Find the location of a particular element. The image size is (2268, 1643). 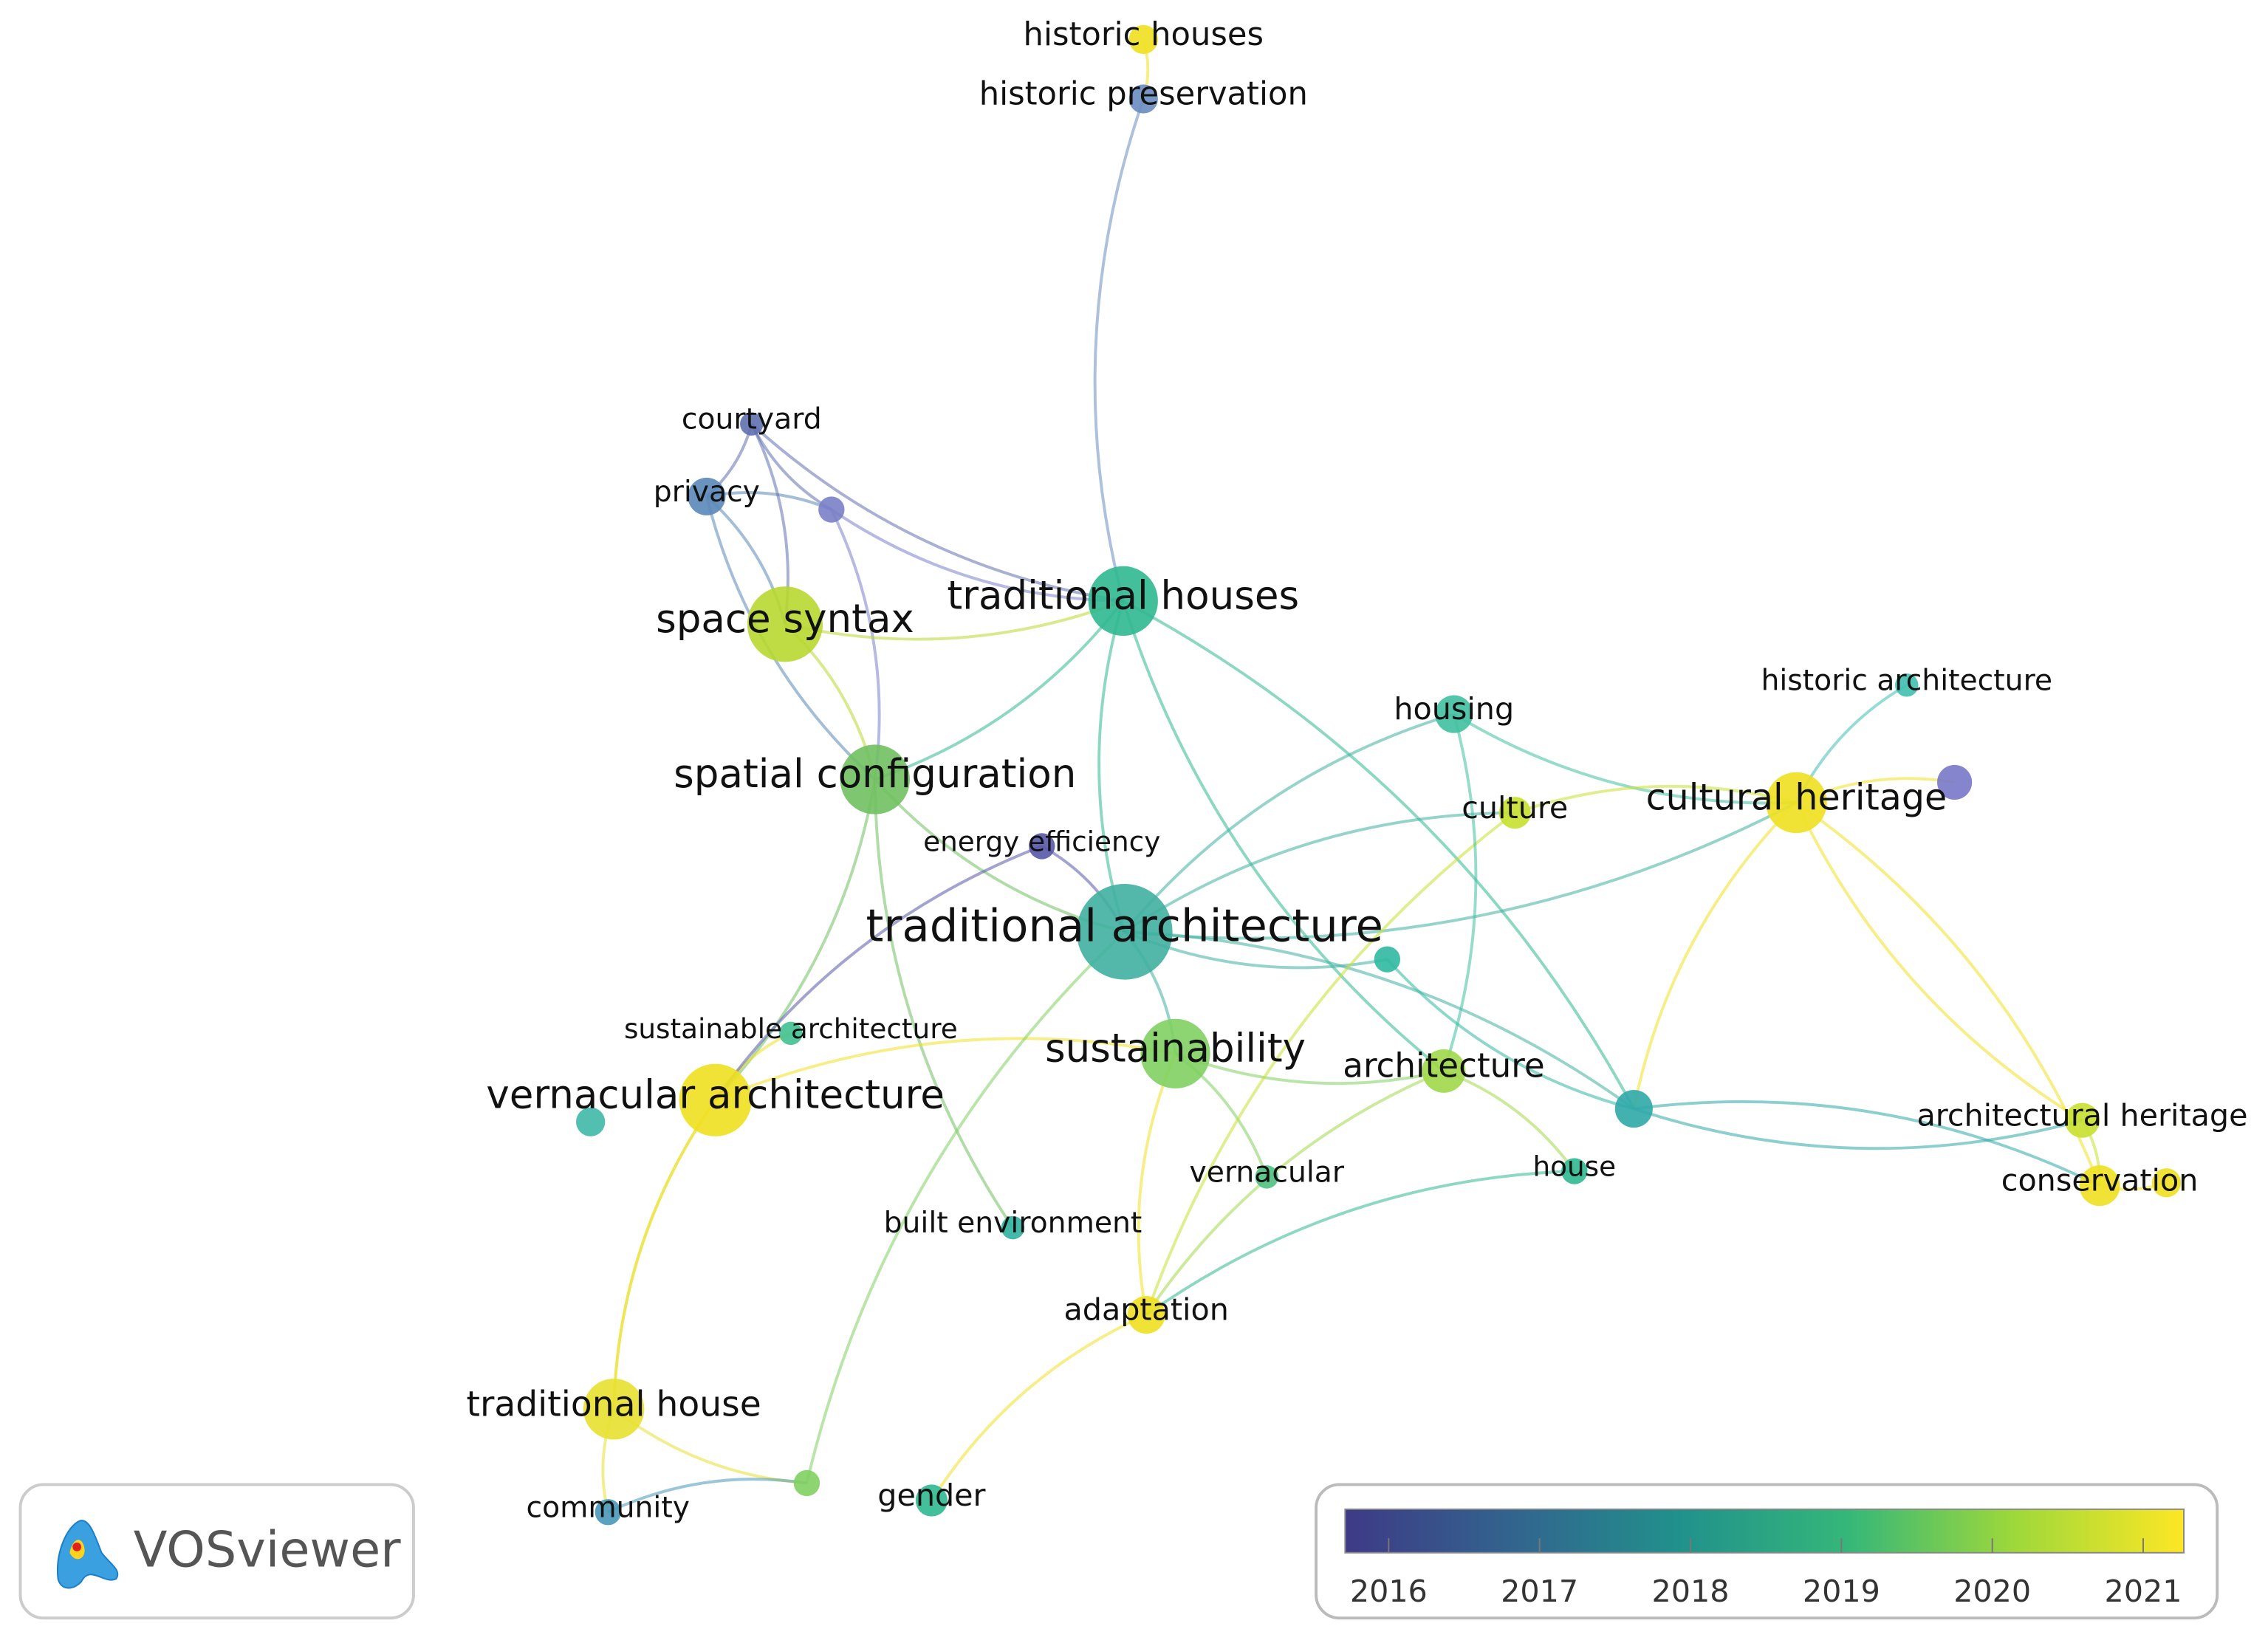

node-label: gender is located at coordinates (931, 1495).